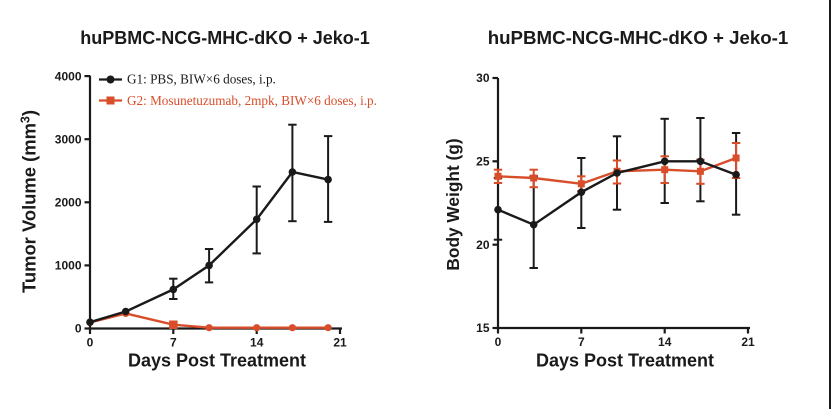 The height and width of the screenshot is (409, 831). I want to click on svg-text: 4000, so click(68, 76).